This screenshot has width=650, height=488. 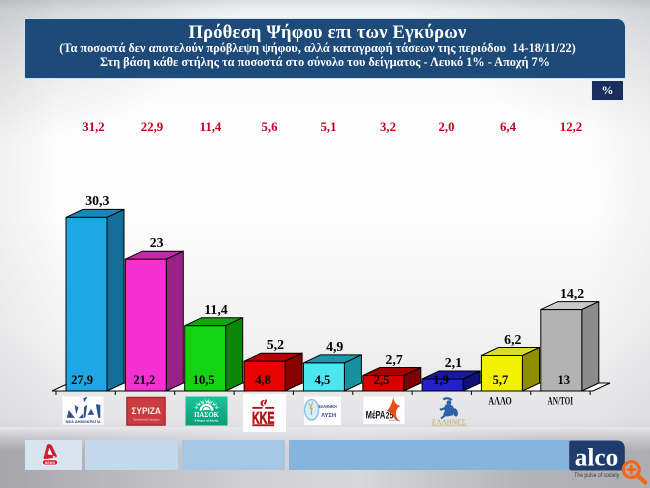 I want to click on svg-text: ΚΚΕ, so click(x=263, y=417).